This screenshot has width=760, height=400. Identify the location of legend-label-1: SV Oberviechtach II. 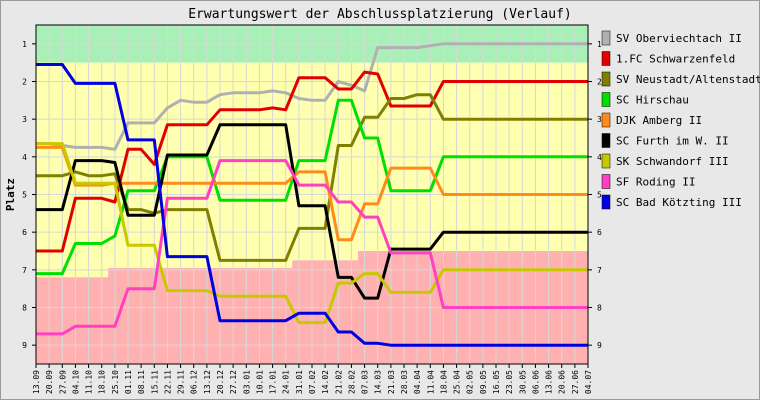
(679, 38).